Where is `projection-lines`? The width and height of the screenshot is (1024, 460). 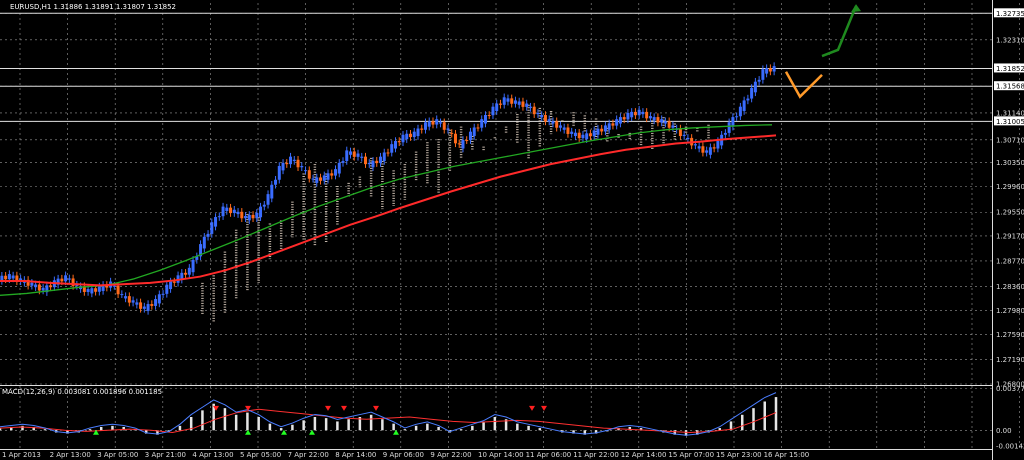
projection-lines is located at coordinates (822, 51).